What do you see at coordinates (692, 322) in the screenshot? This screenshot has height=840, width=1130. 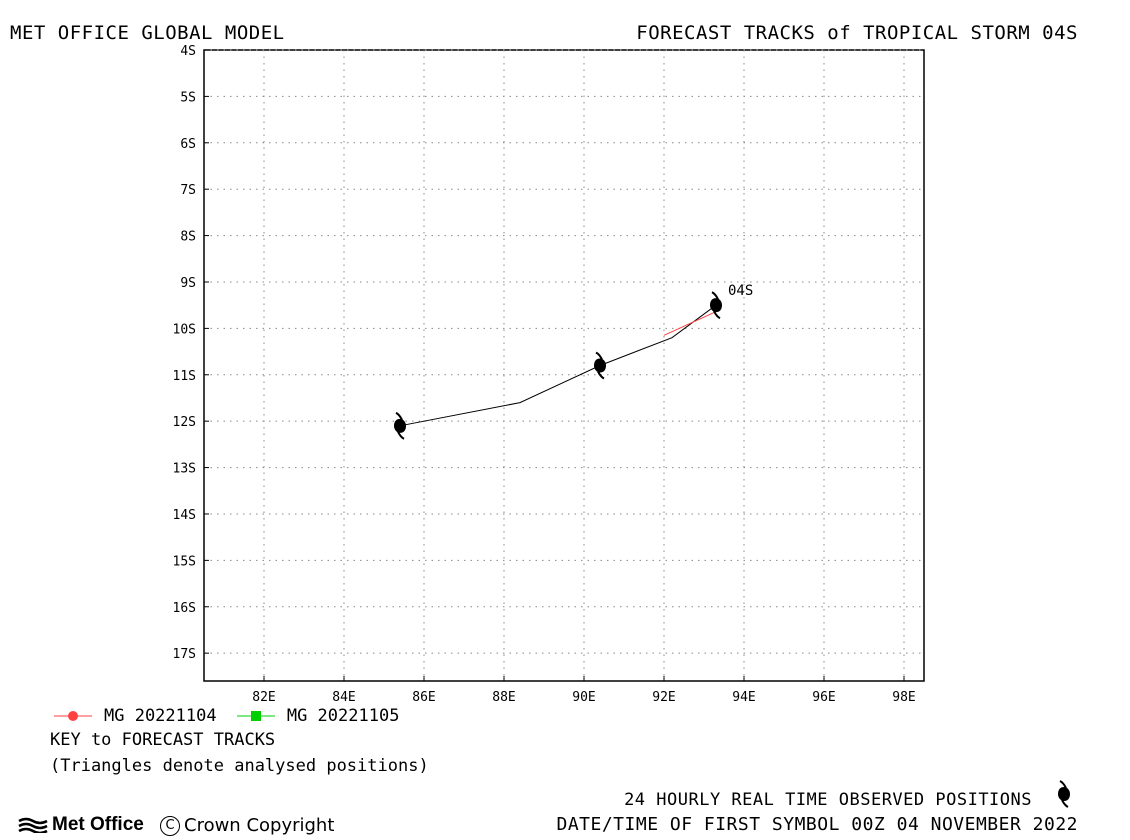 I see `forecast-track-line` at bounding box center [692, 322].